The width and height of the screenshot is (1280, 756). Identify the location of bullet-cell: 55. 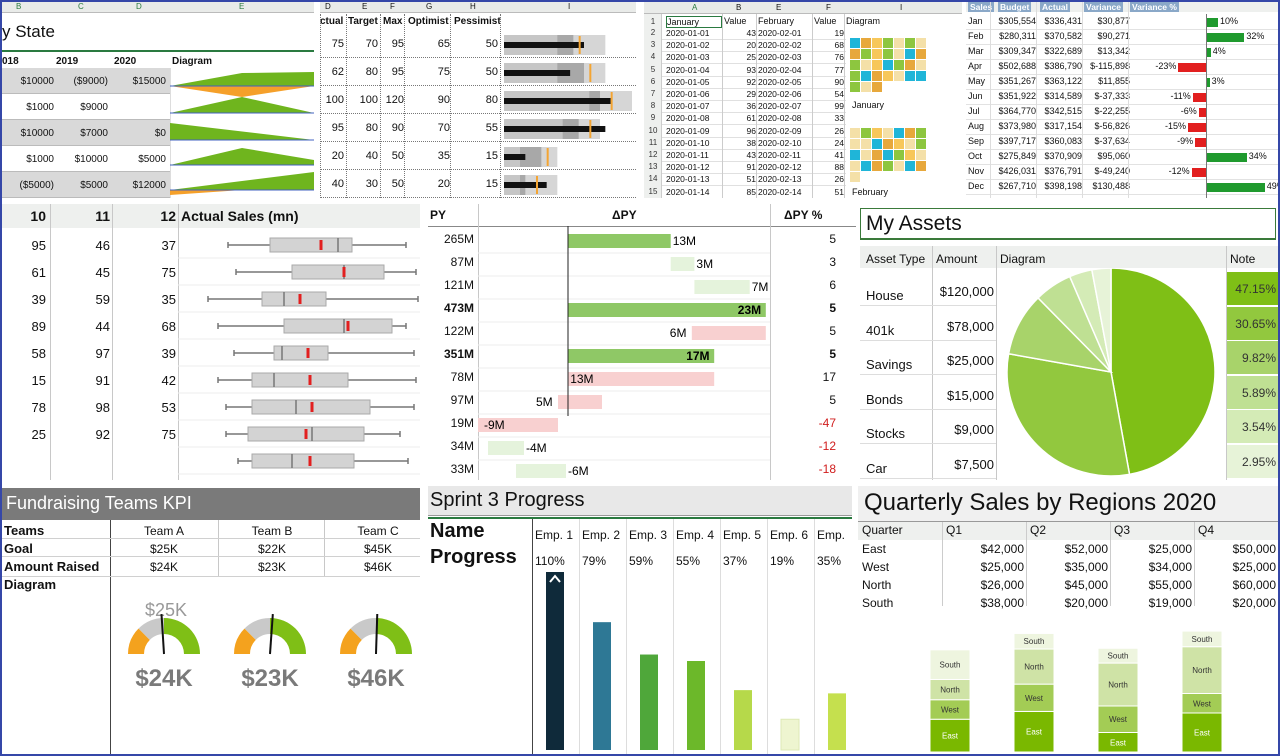
(491, 128).